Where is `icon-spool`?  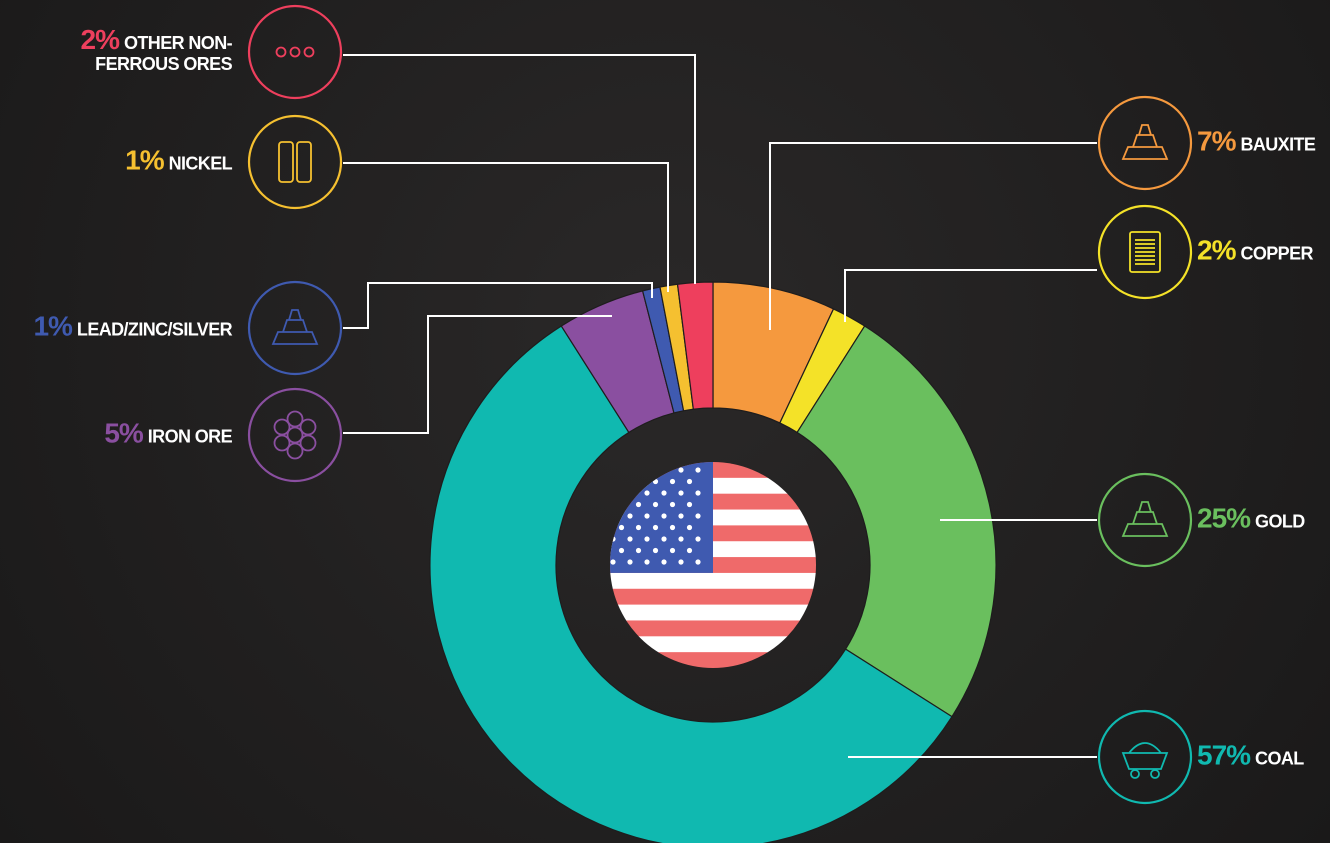 icon-spool is located at coordinates (1145, 252).